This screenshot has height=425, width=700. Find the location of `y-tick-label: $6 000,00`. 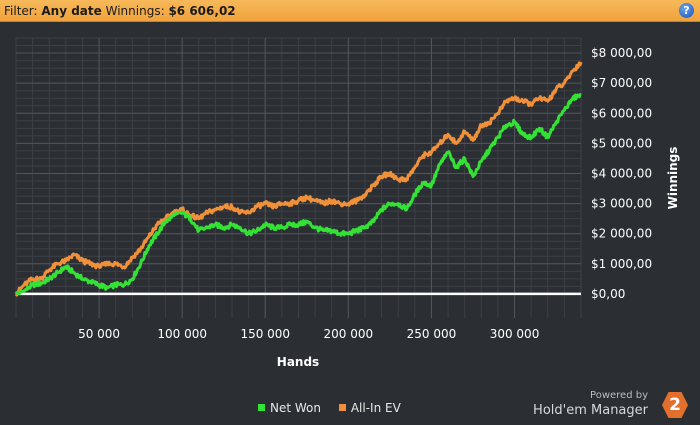

y-tick-label: $6 000,00 is located at coordinates (621, 113).